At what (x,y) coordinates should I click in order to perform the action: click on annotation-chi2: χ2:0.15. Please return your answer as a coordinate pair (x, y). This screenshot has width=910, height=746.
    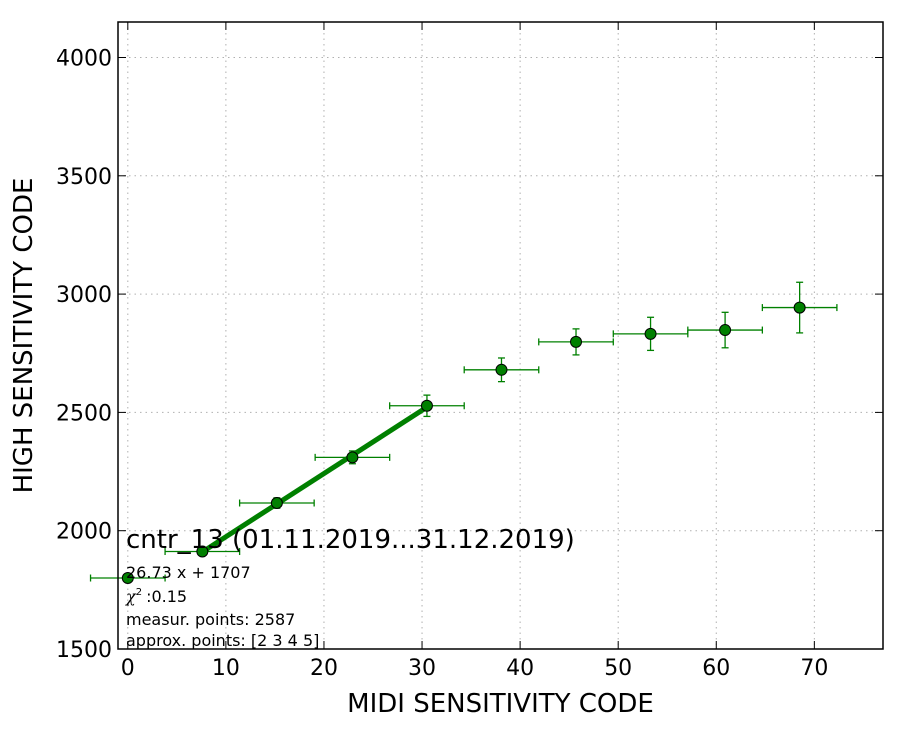
    Looking at the image, I should click on (156, 596).